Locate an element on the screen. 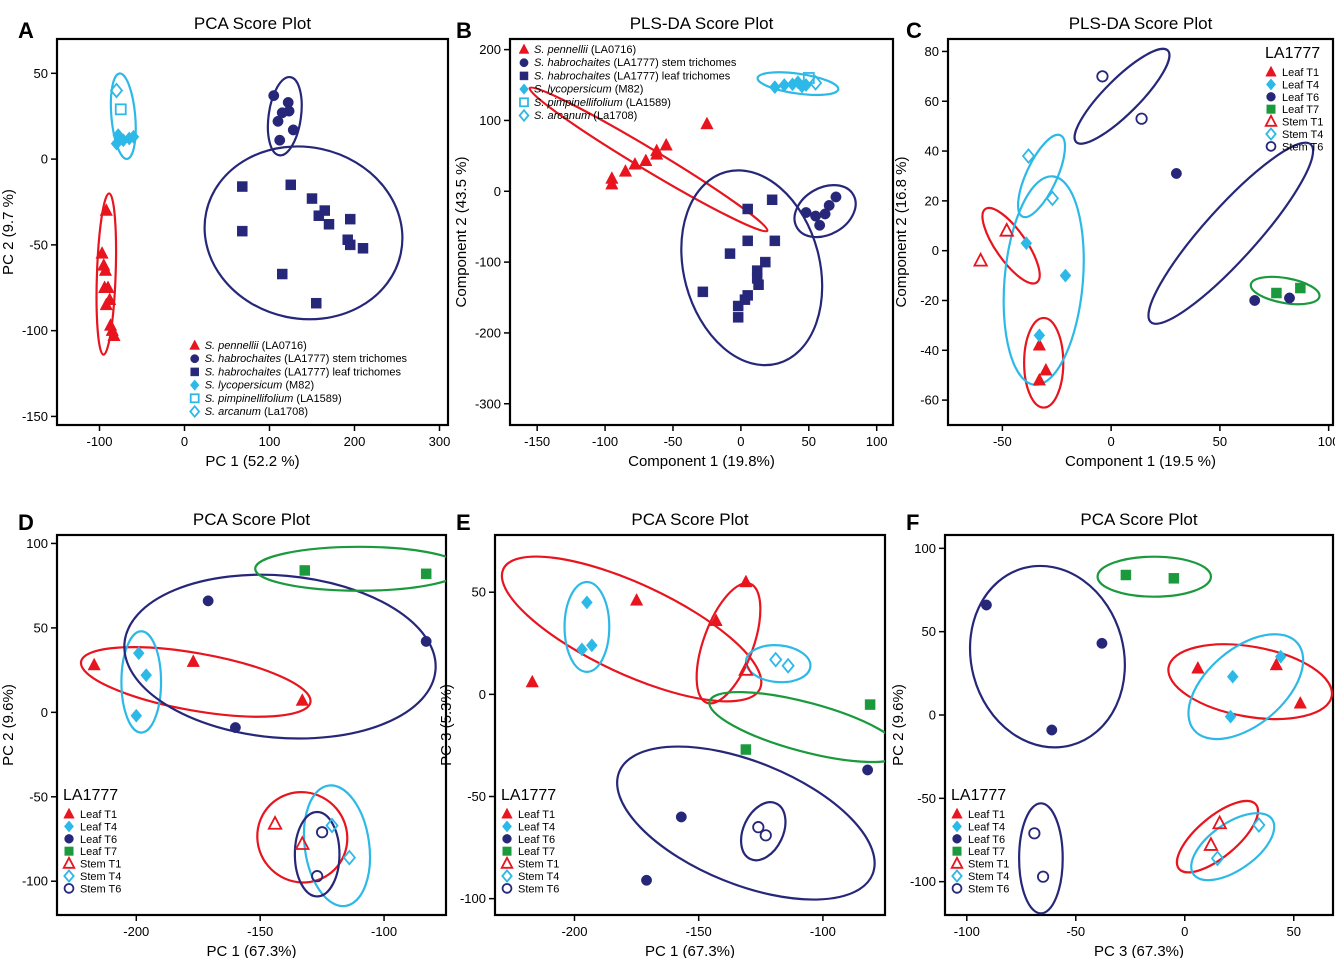 This screenshot has height=958, width=1335. x-tick-label: -50 is located at coordinates (673, 441).